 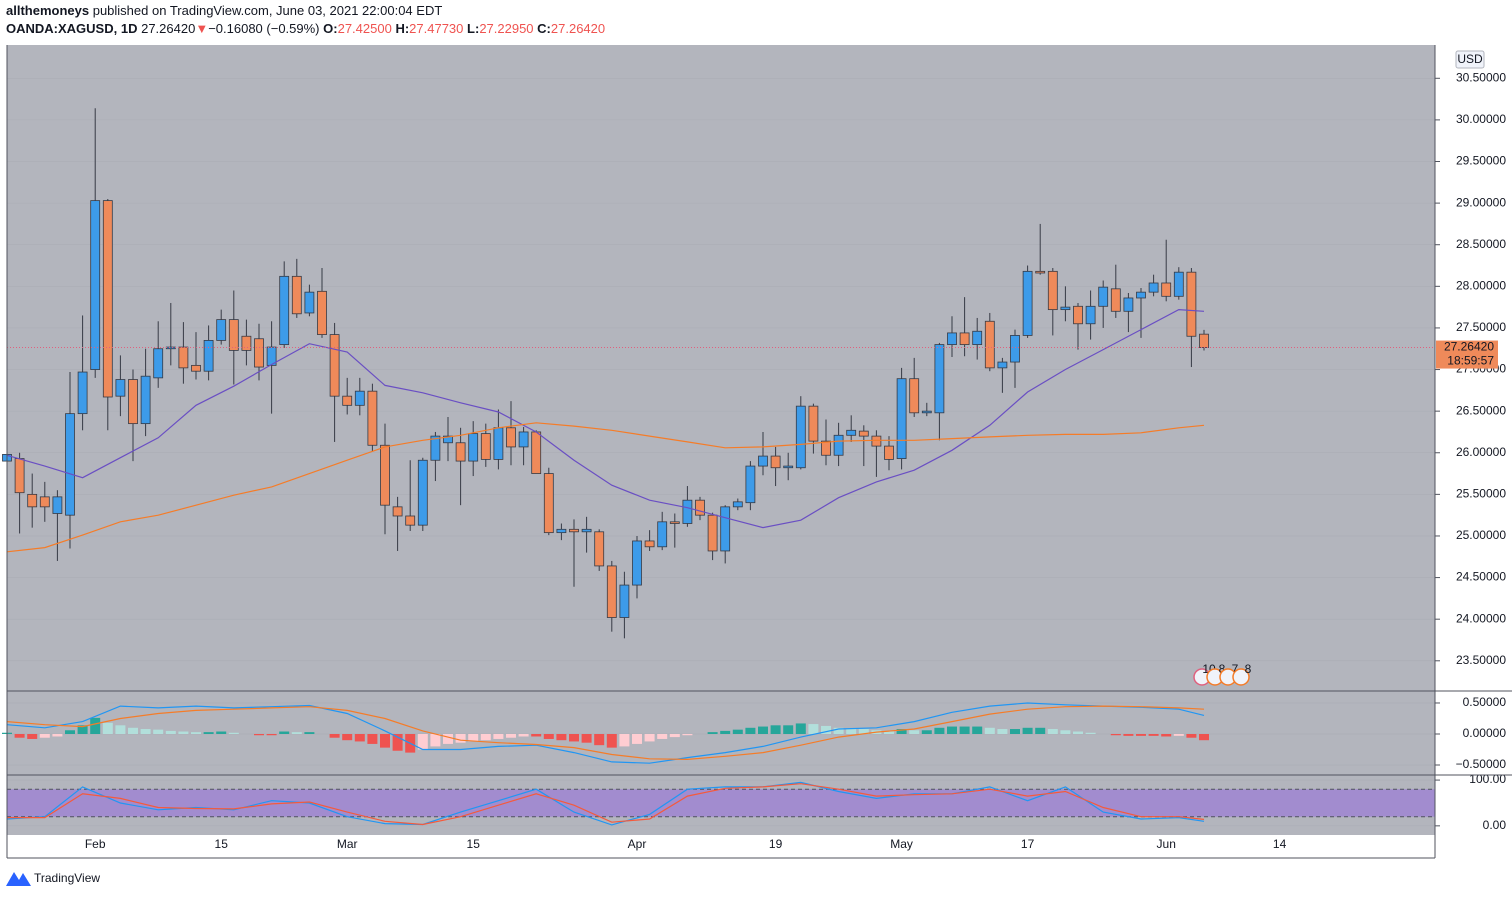 What do you see at coordinates (721, 803) in the screenshot?
I see `band-fill` at bounding box center [721, 803].